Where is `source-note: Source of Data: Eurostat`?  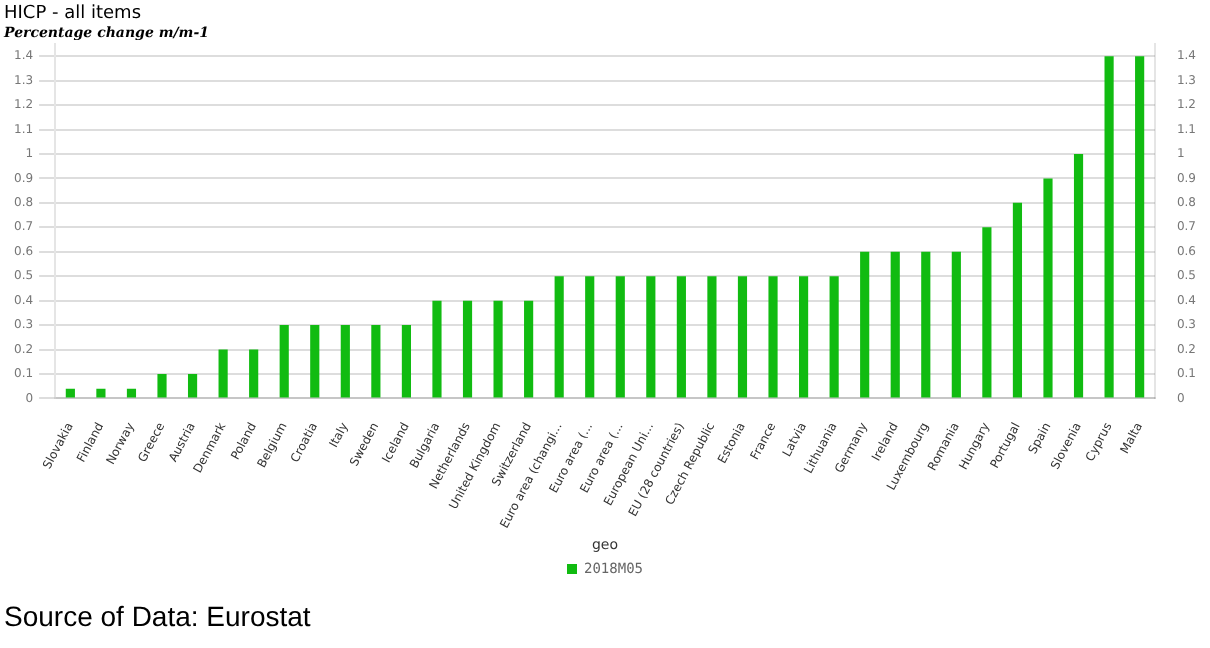
source-note: Source of Data: Eurostat is located at coordinates (157, 615).